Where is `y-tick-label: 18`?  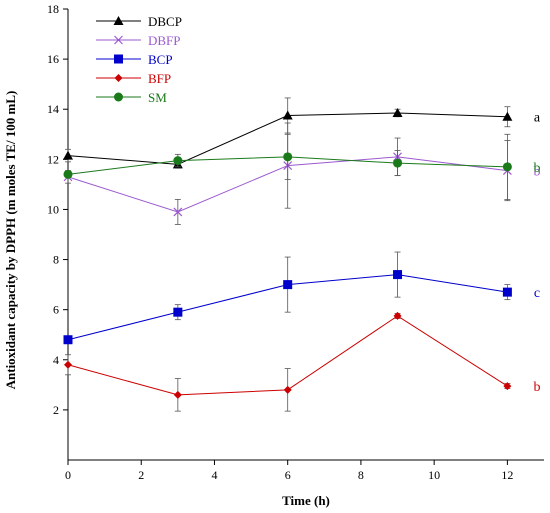
y-tick-label: 18 is located at coordinates (53, 9).